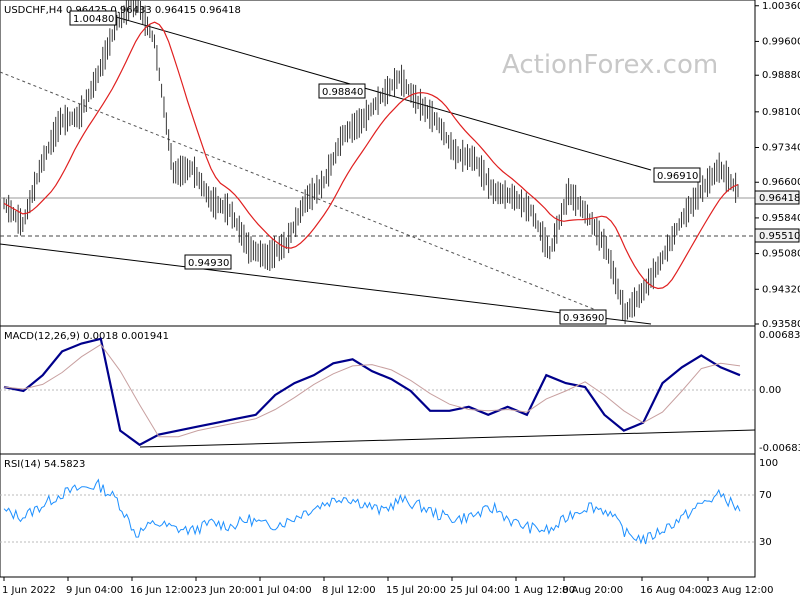  I want to click on annotation-high-2: 0.98840, so click(342, 91).